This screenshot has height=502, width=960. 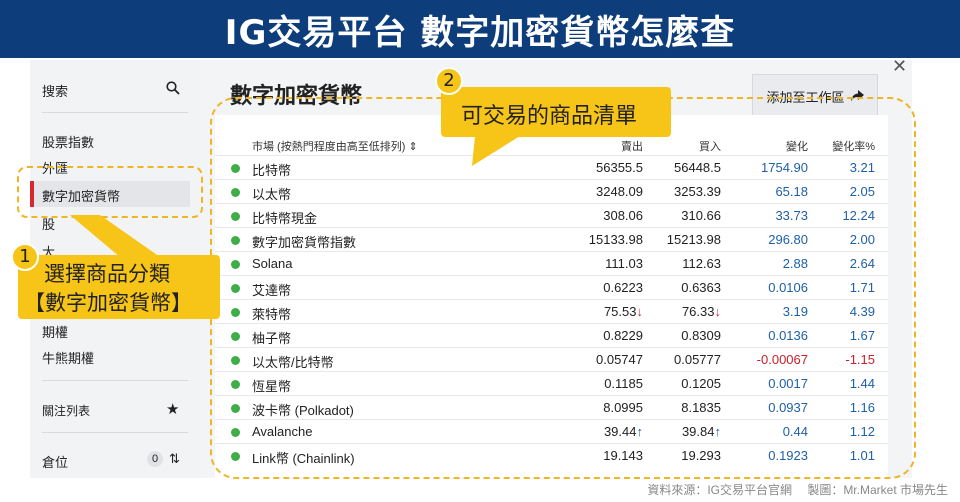 I want to click on buy-price-value: 3253.39, so click(x=697, y=191).